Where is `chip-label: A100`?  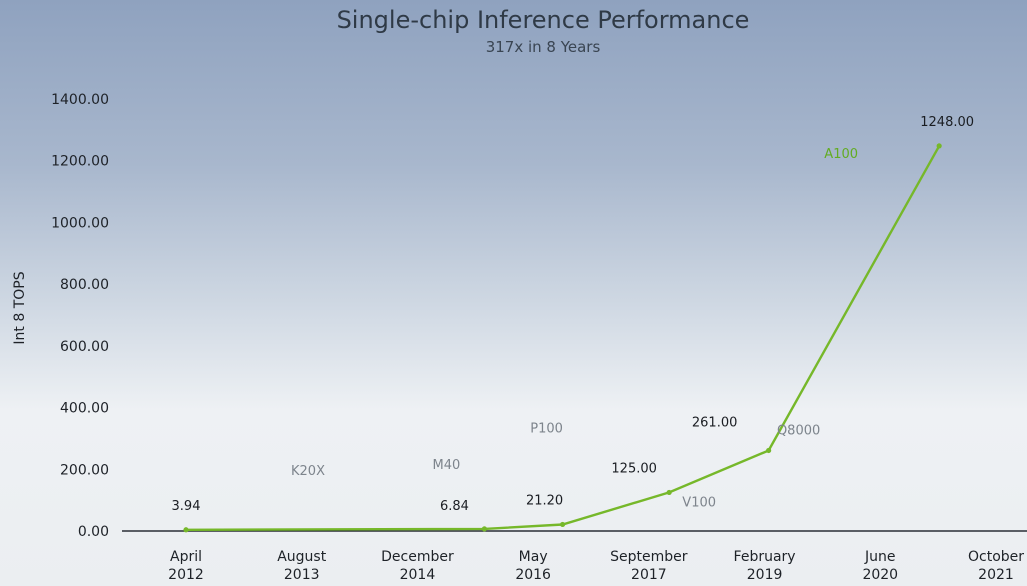
chip-label: A100 is located at coordinates (841, 154).